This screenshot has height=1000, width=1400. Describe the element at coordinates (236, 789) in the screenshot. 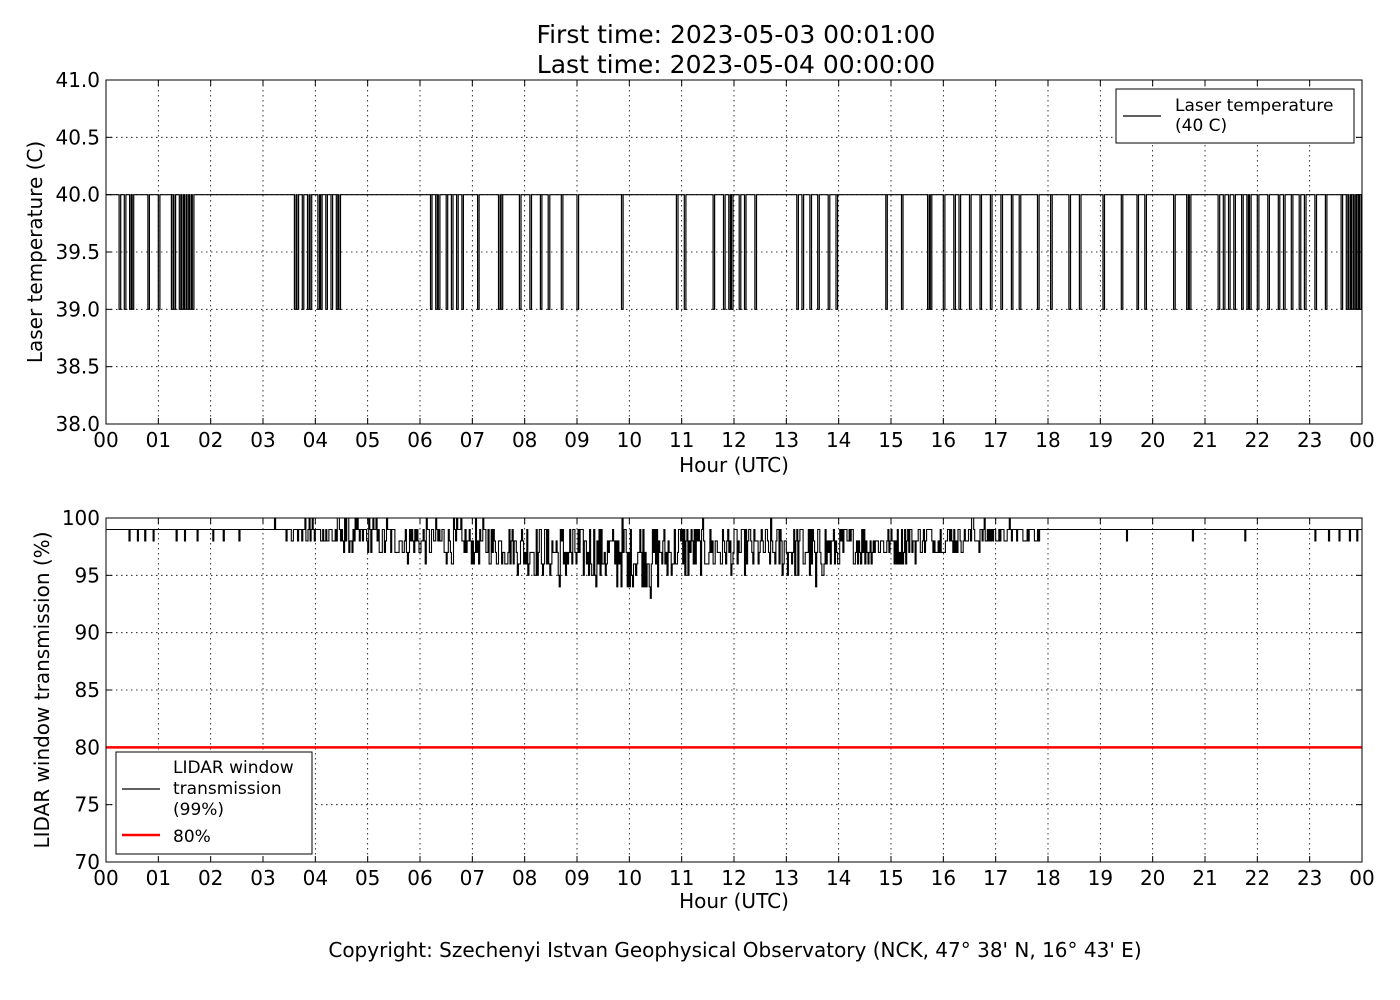

I see `lidar-legend-label-transmission: LIDAR window transmission (99%)` at that location.